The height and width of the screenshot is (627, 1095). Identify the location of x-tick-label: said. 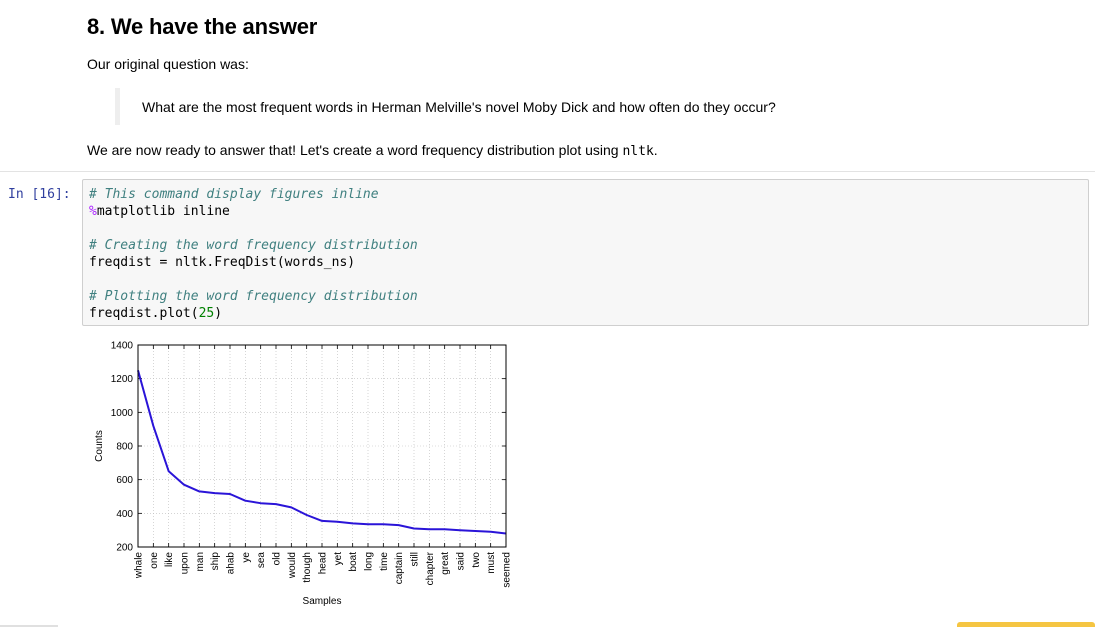
(461, 561).